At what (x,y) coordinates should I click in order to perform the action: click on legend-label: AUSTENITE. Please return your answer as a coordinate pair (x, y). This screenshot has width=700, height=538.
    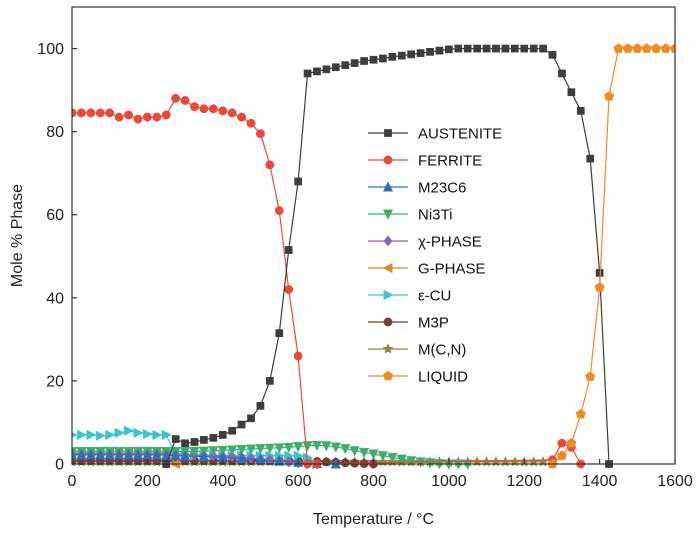
    Looking at the image, I should click on (460, 134).